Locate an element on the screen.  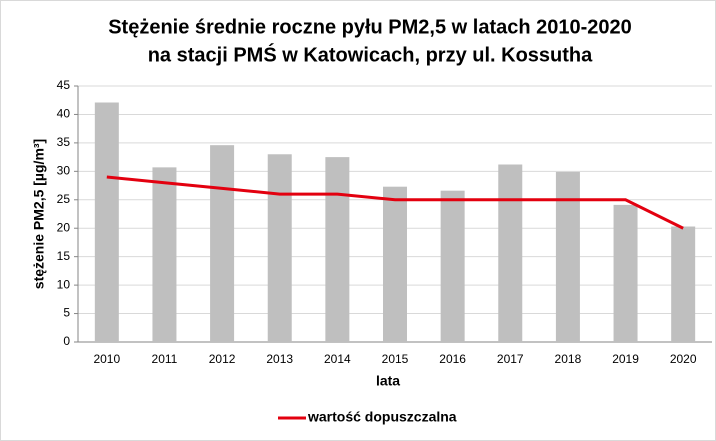
x-tick-label: 2020 is located at coordinates (683, 359).